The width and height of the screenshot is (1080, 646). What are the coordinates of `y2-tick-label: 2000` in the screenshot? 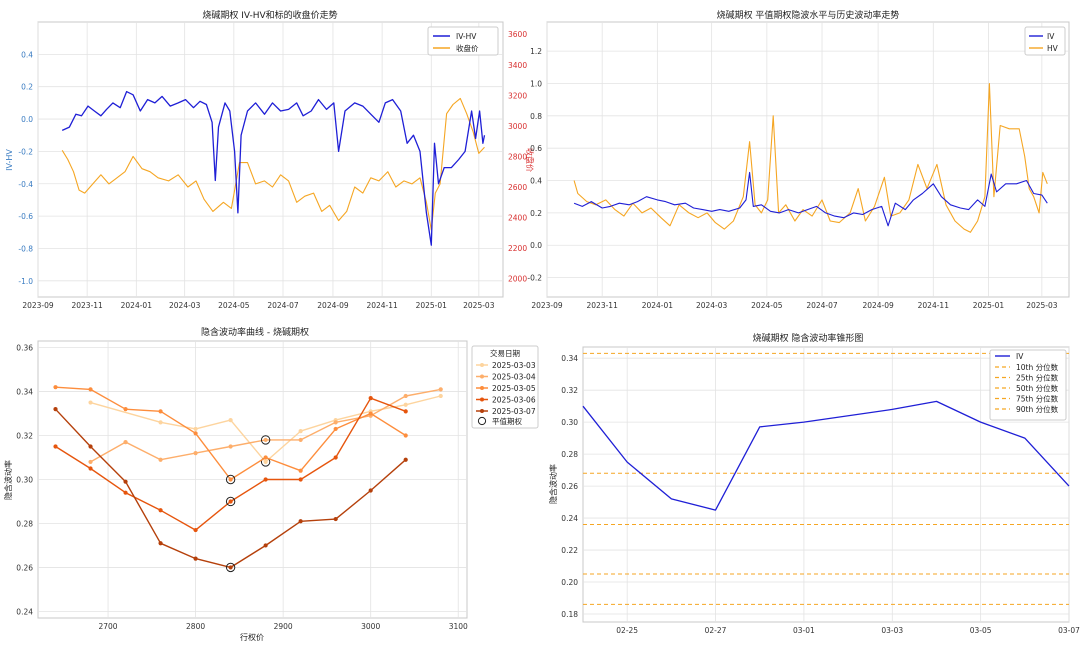 It's located at (517, 279).